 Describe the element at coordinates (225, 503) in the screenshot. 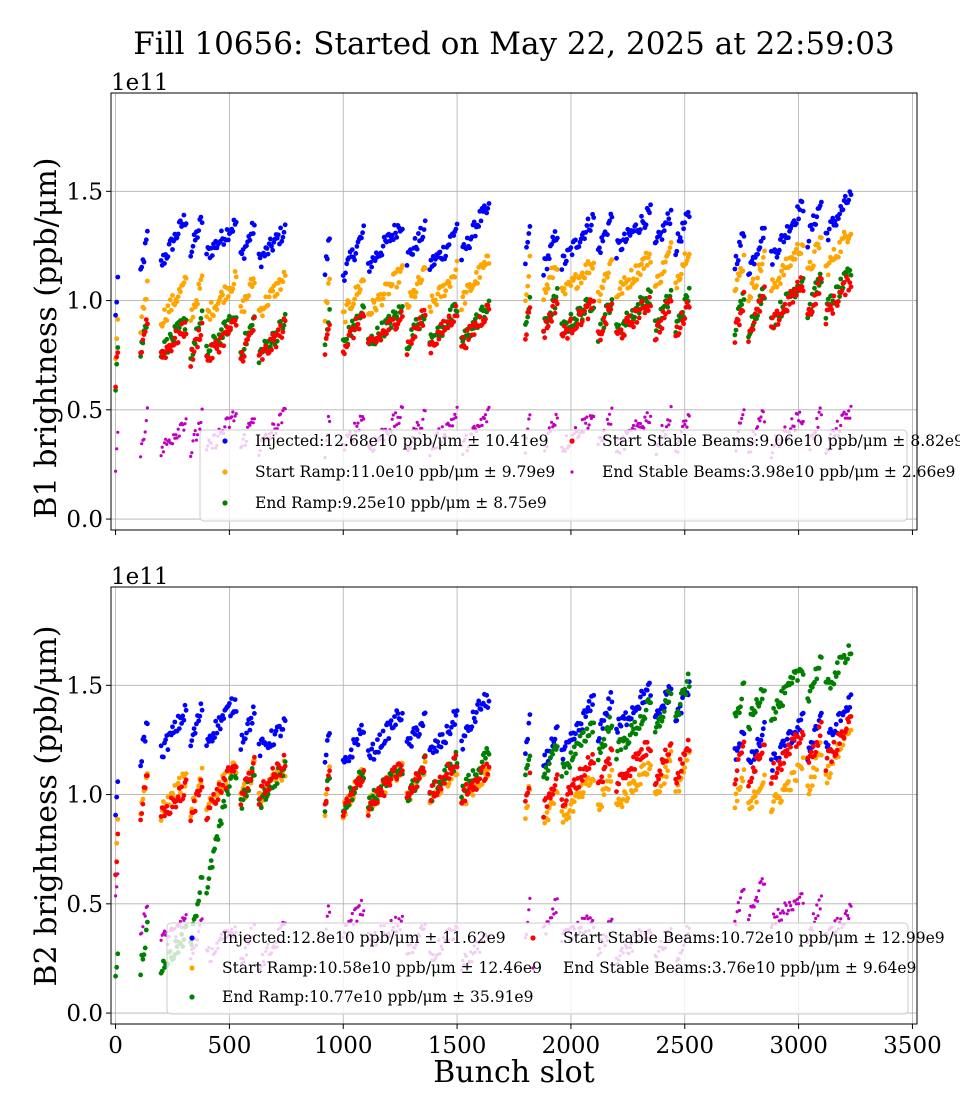

I see `b1-legend-marker-end-ramp` at that location.